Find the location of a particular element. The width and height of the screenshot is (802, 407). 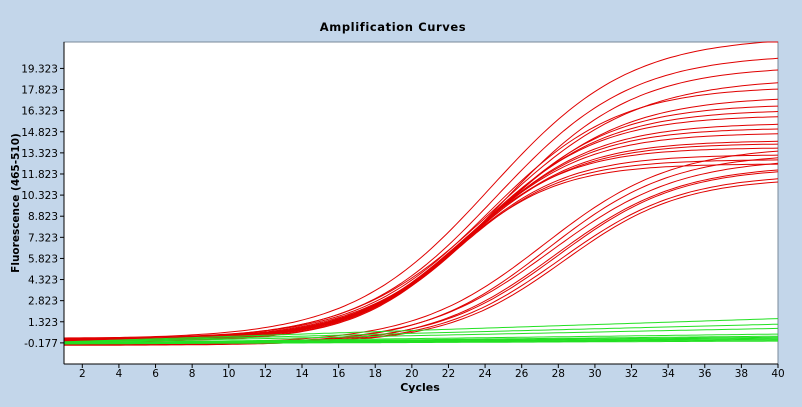

y-tick-label: 19.323 is located at coordinates (39, 69).